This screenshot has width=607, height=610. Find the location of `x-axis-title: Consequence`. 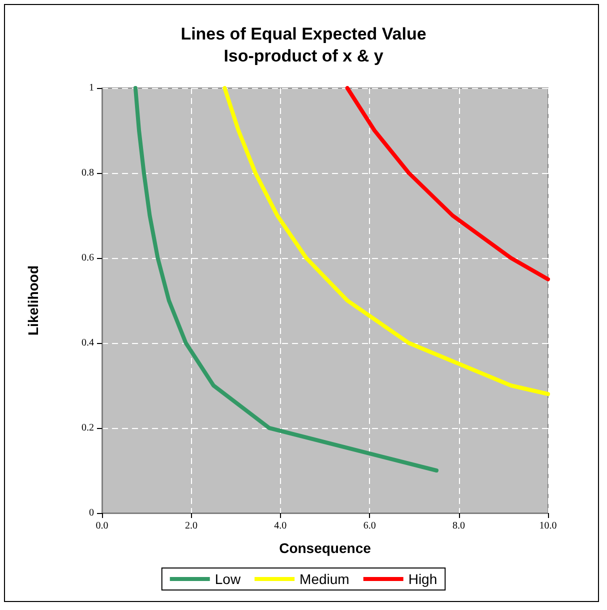

x-axis-title: Consequence is located at coordinates (325, 548).